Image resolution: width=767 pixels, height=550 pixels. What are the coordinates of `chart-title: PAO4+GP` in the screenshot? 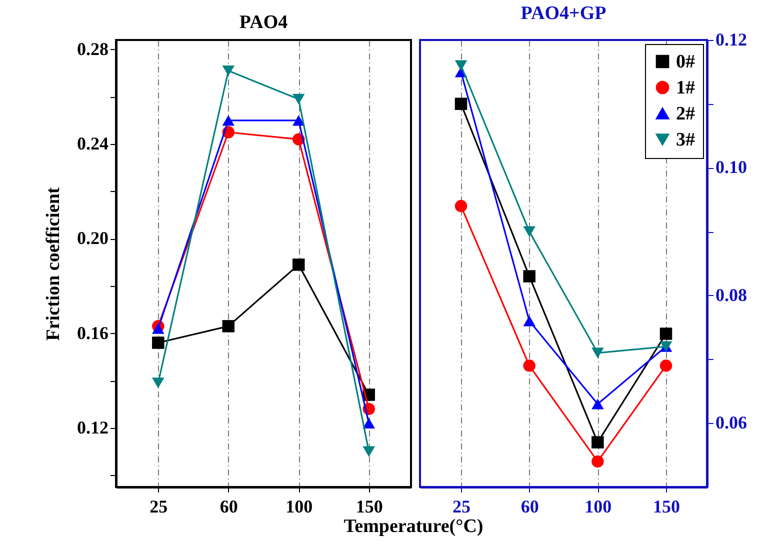 It's located at (563, 13).